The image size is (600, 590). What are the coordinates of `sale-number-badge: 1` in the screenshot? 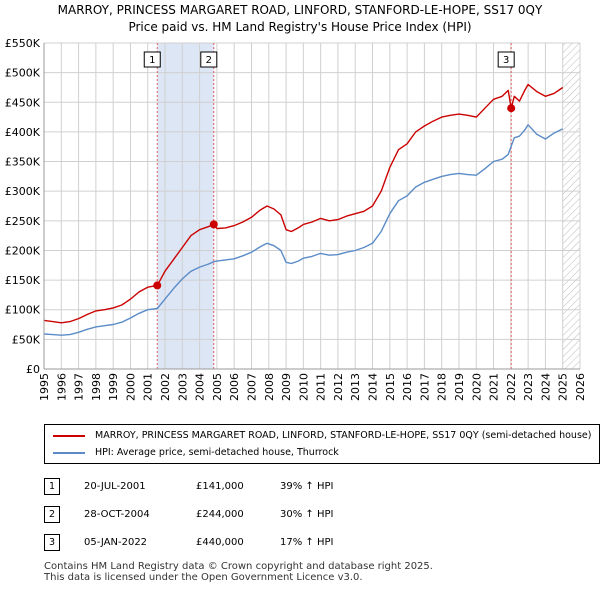 It's located at (52, 486).